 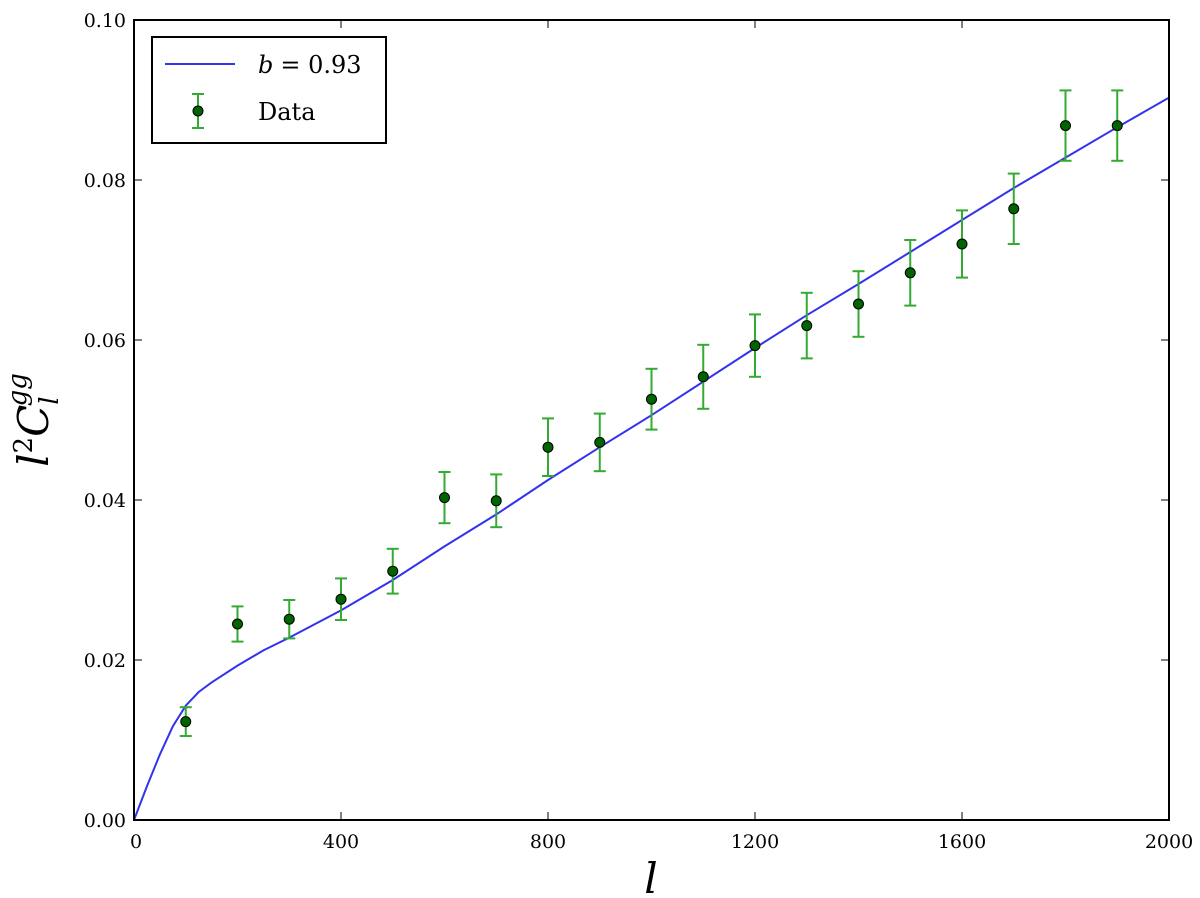 I want to click on y-tick-labels: 0.00 0.02 0.04 0.06 0.08 0.10, so click(x=105, y=421).